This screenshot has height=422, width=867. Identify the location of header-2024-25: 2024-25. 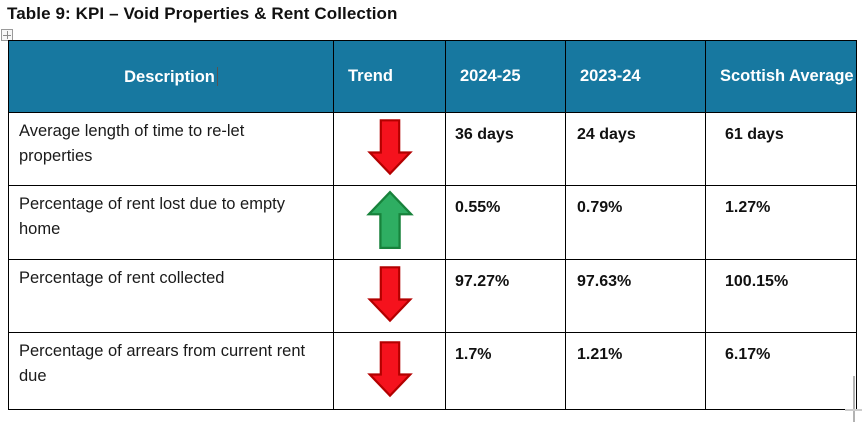
(505, 76).